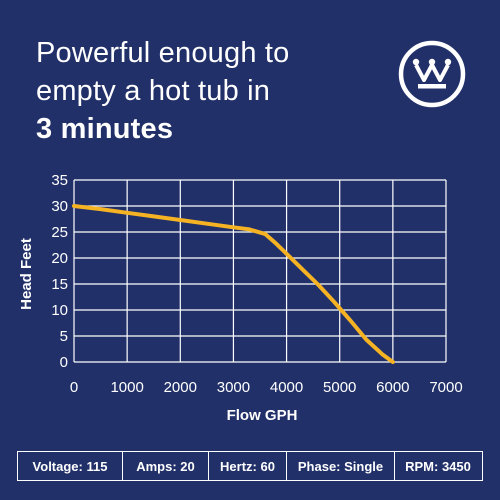  Describe the element at coordinates (70, 466) in the screenshot. I see `spec-voltage: Voltage: 115` at that location.